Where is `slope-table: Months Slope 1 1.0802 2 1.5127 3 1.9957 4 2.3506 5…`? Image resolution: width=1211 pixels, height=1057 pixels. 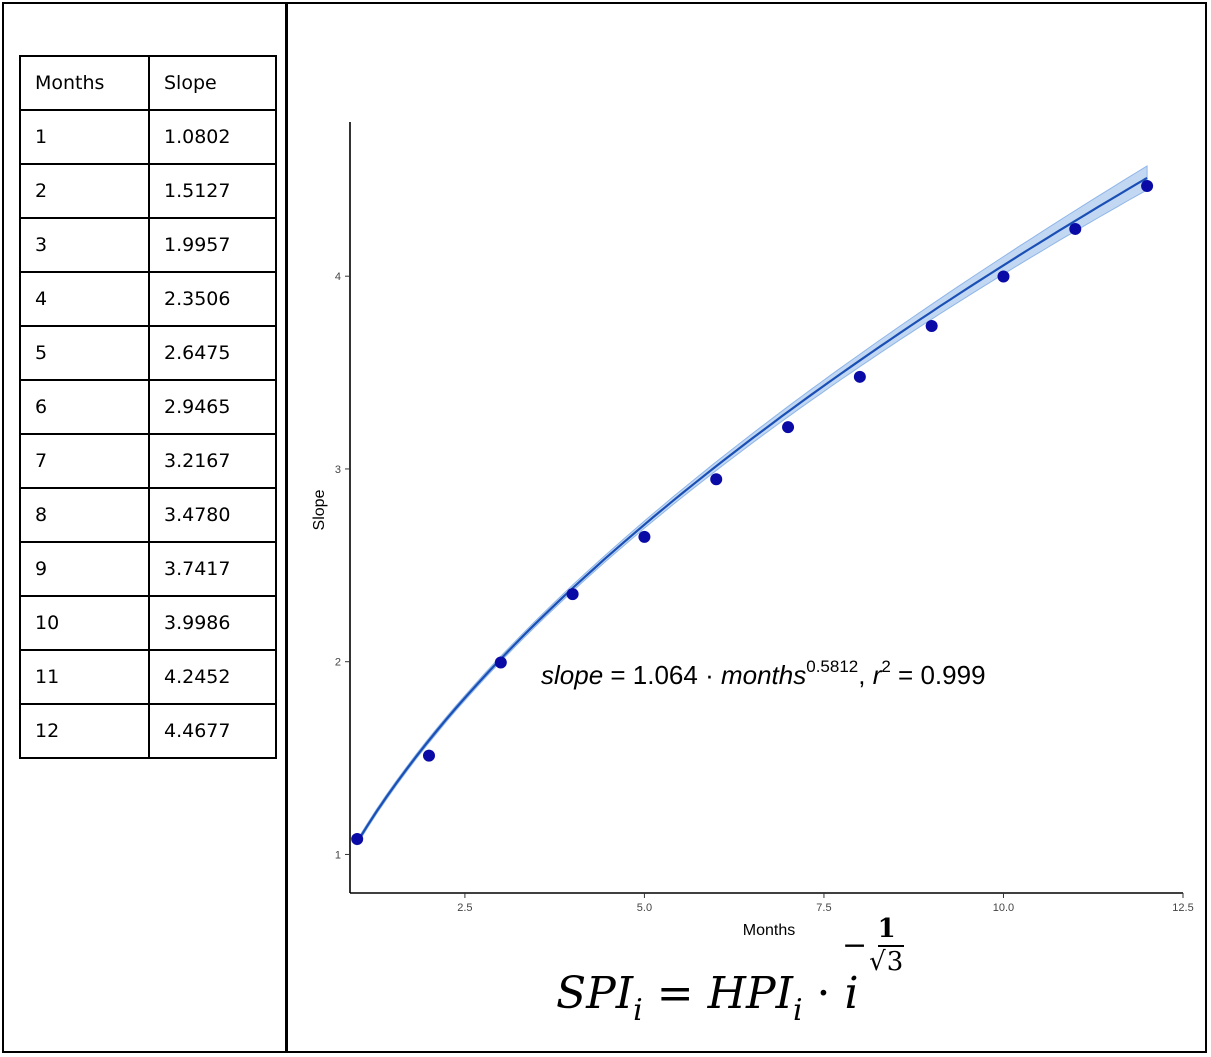 slope-table: Months Slope 1 1.0802 2 1.5127 3 1.9957 4 2.3506 5… is located at coordinates (148, 407).